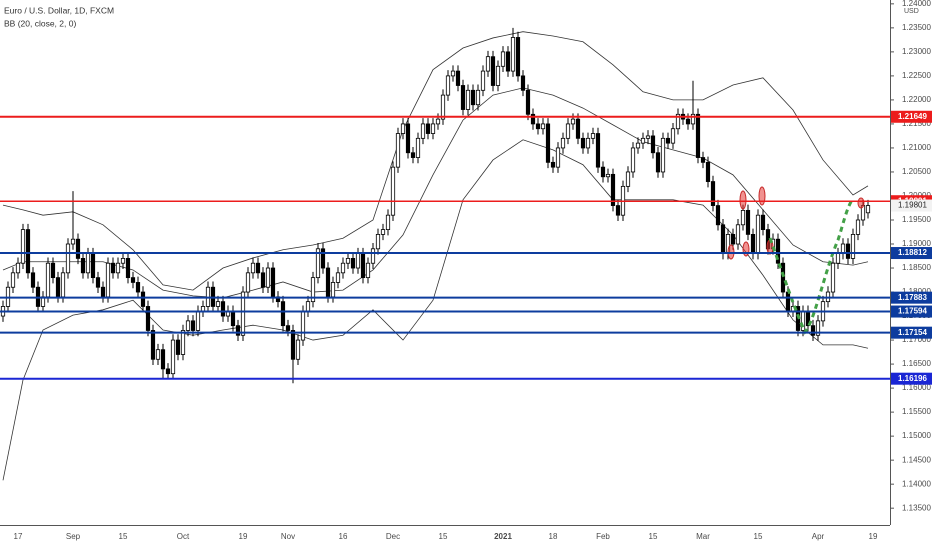  What do you see at coordinates (916, 219) in the screenshot?
I see `y-tick-label: 1.19500` at bounding box center [916, 219].